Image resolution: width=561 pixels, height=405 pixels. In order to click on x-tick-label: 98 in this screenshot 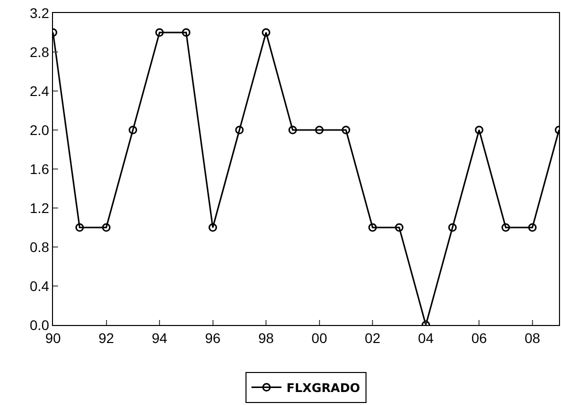, I will do `click(266, 338)`.